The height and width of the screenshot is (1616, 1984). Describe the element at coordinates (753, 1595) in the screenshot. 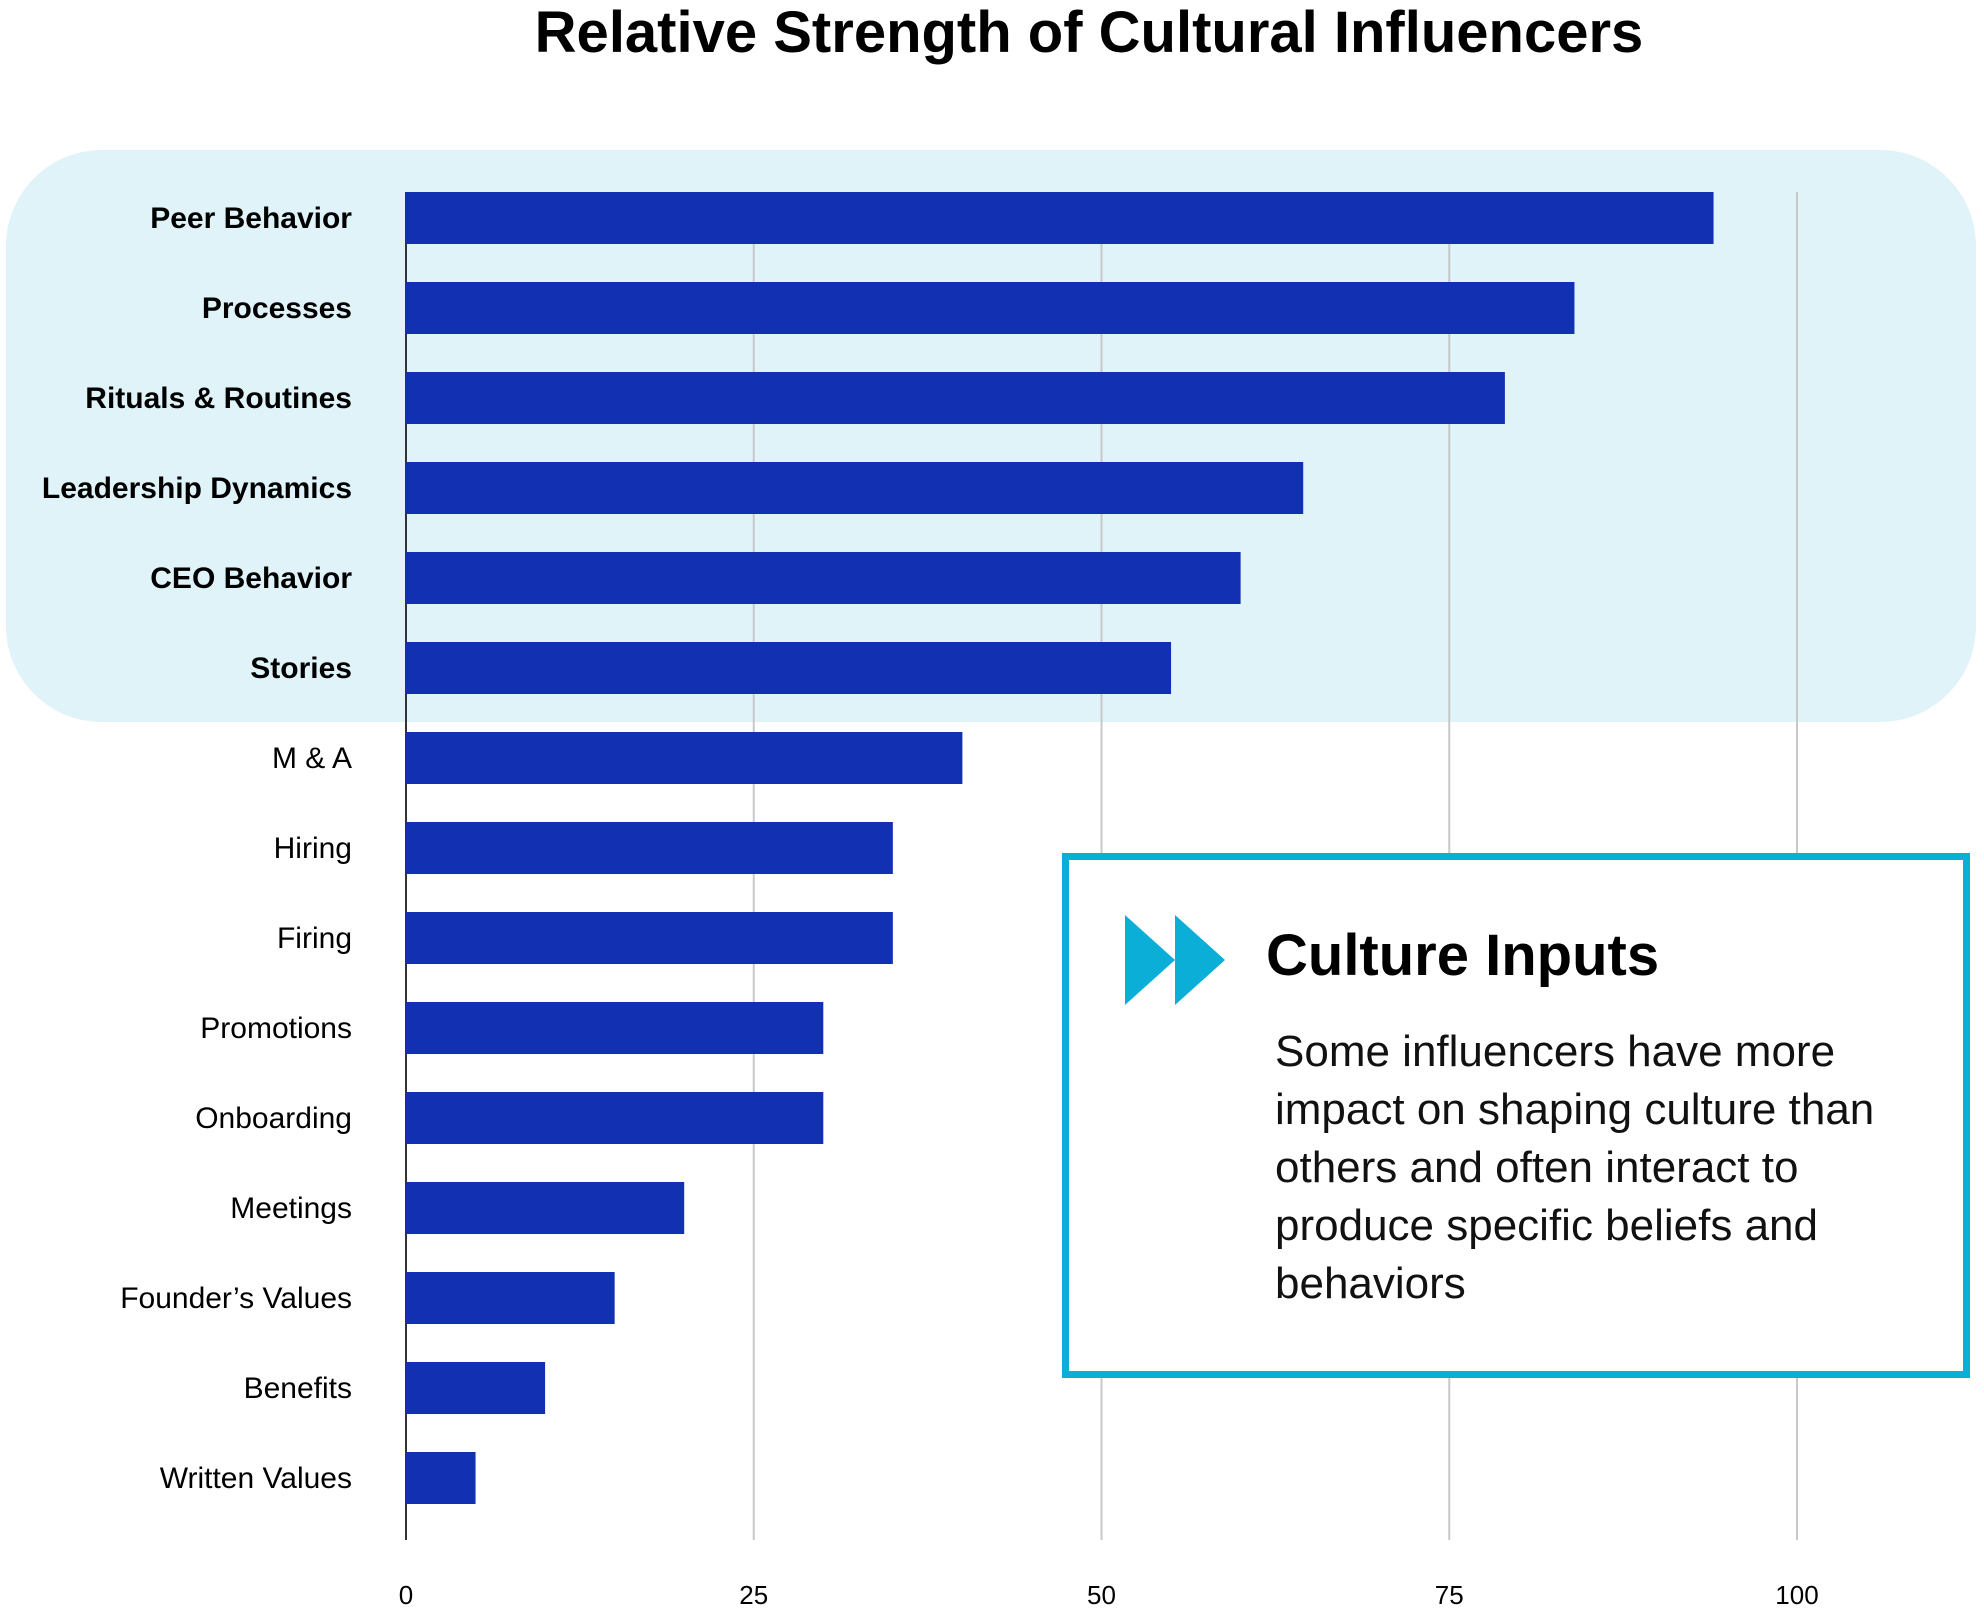

I see `x-tick-label: 25` at that location.